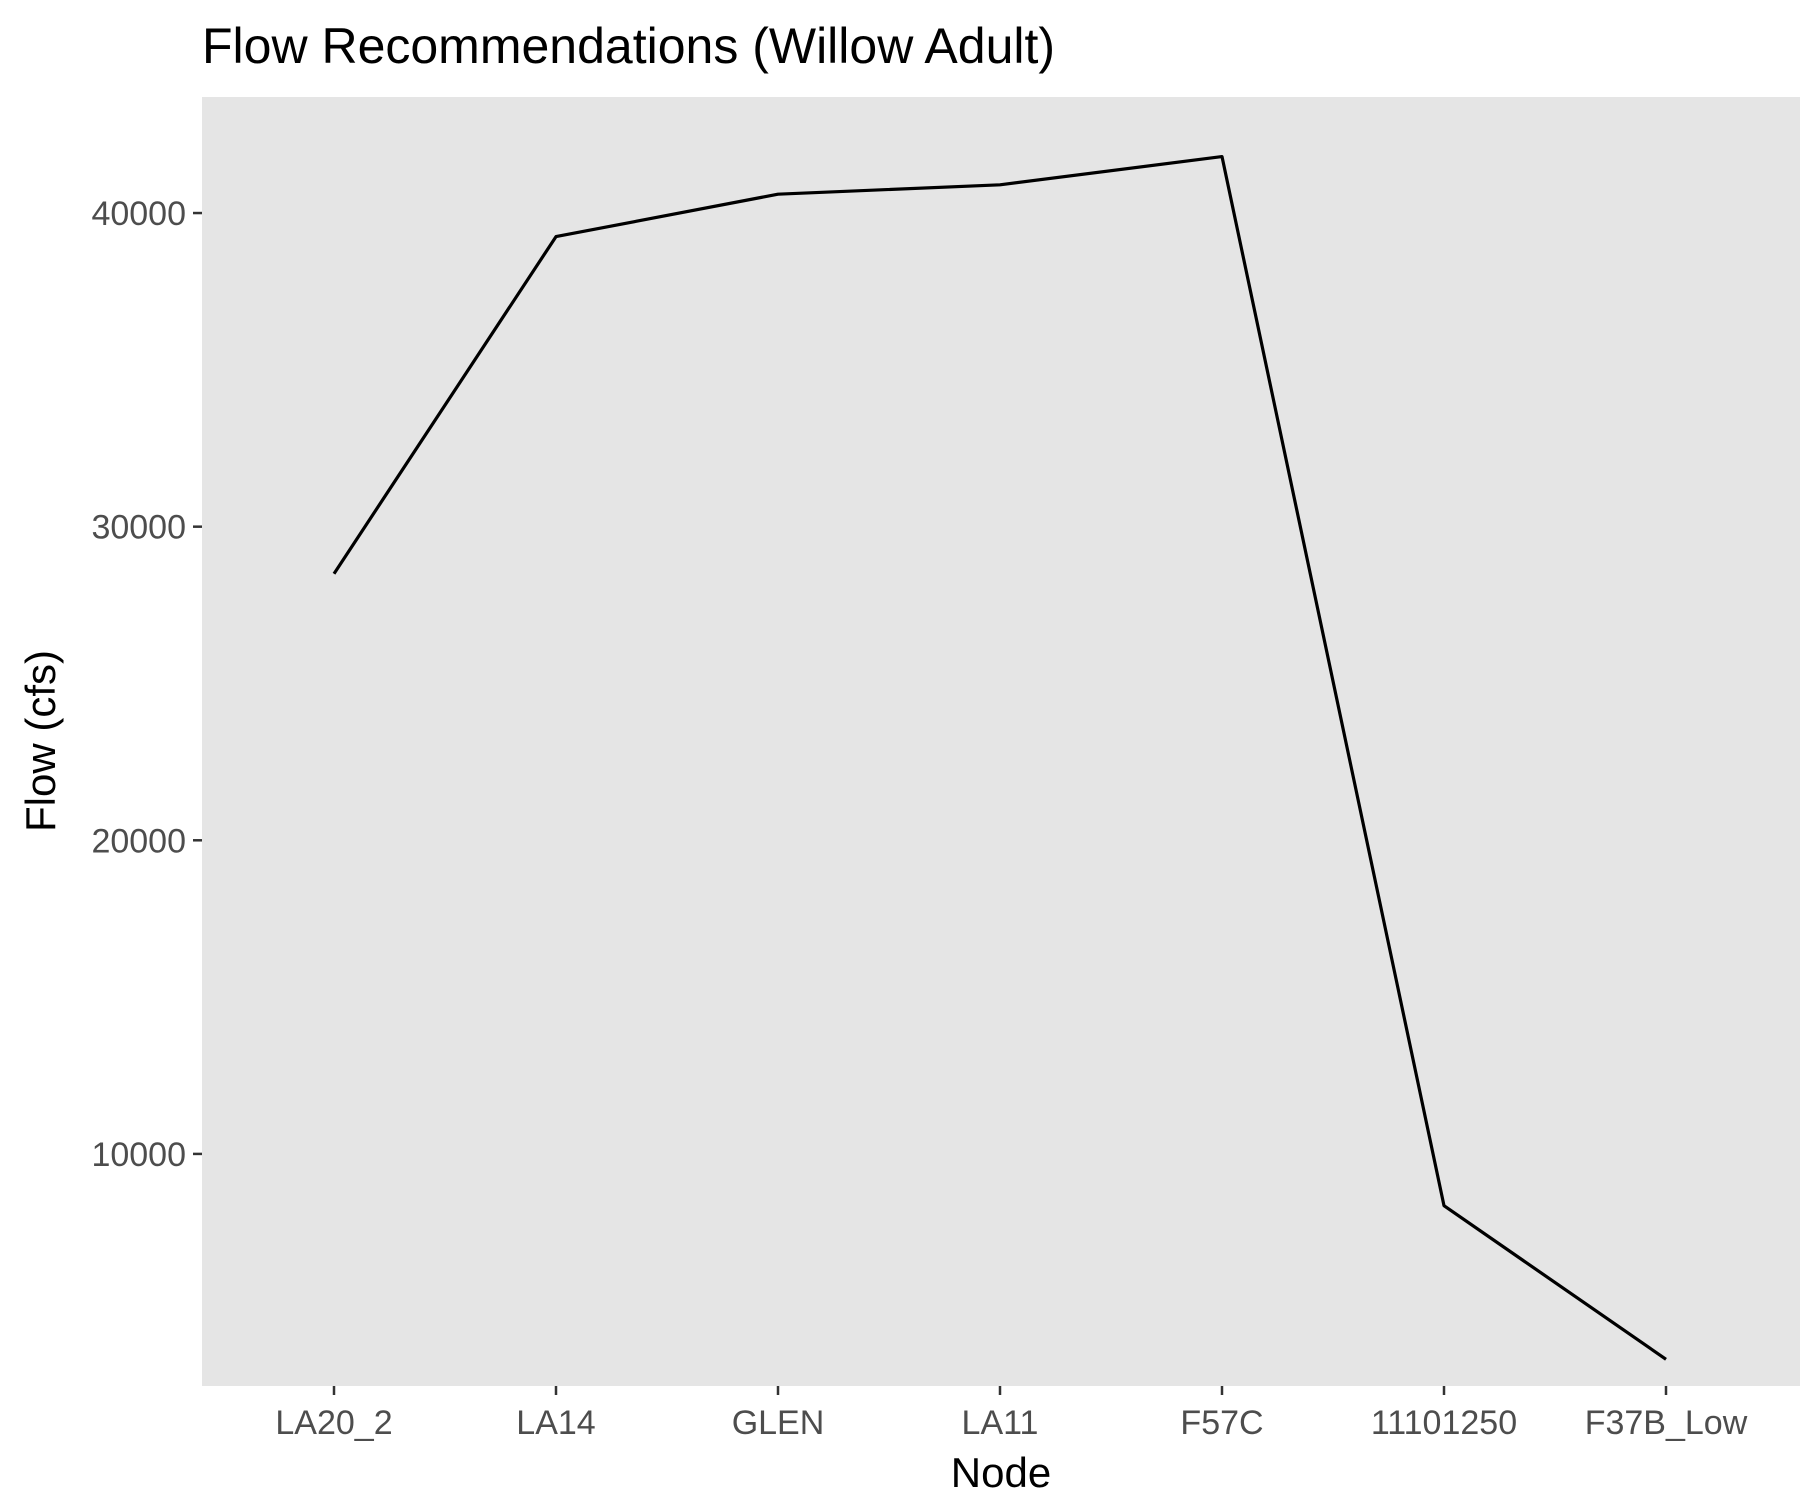 This screenshot has height=1505, width=1800. I want to click on x-tick-label: LA11, so click(1000, 1423).